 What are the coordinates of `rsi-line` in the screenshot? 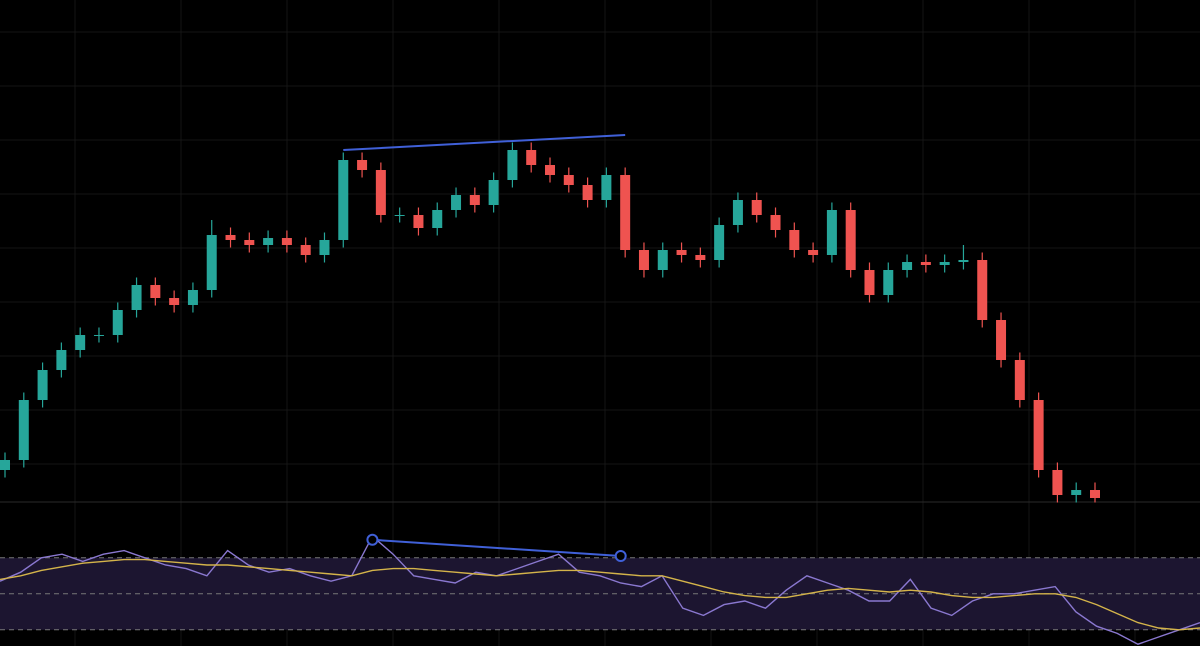 It's located at (600, 594).